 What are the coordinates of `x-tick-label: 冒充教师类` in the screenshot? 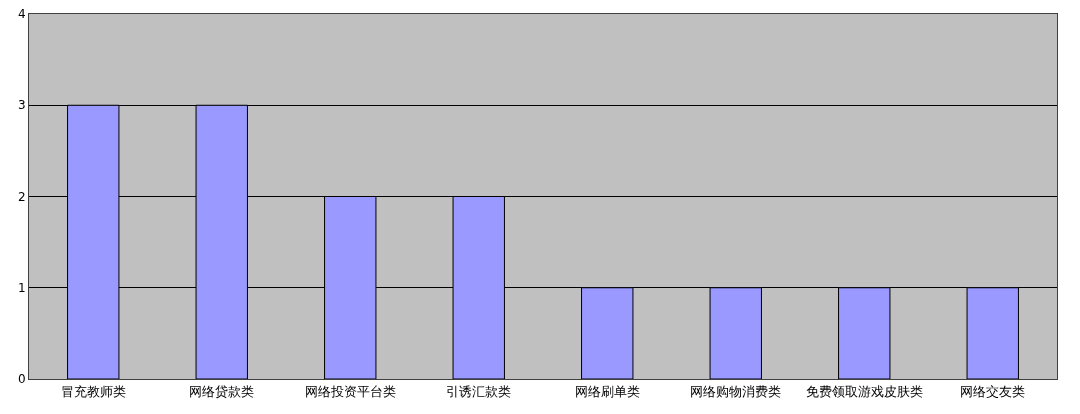 It's located at (93, 391).